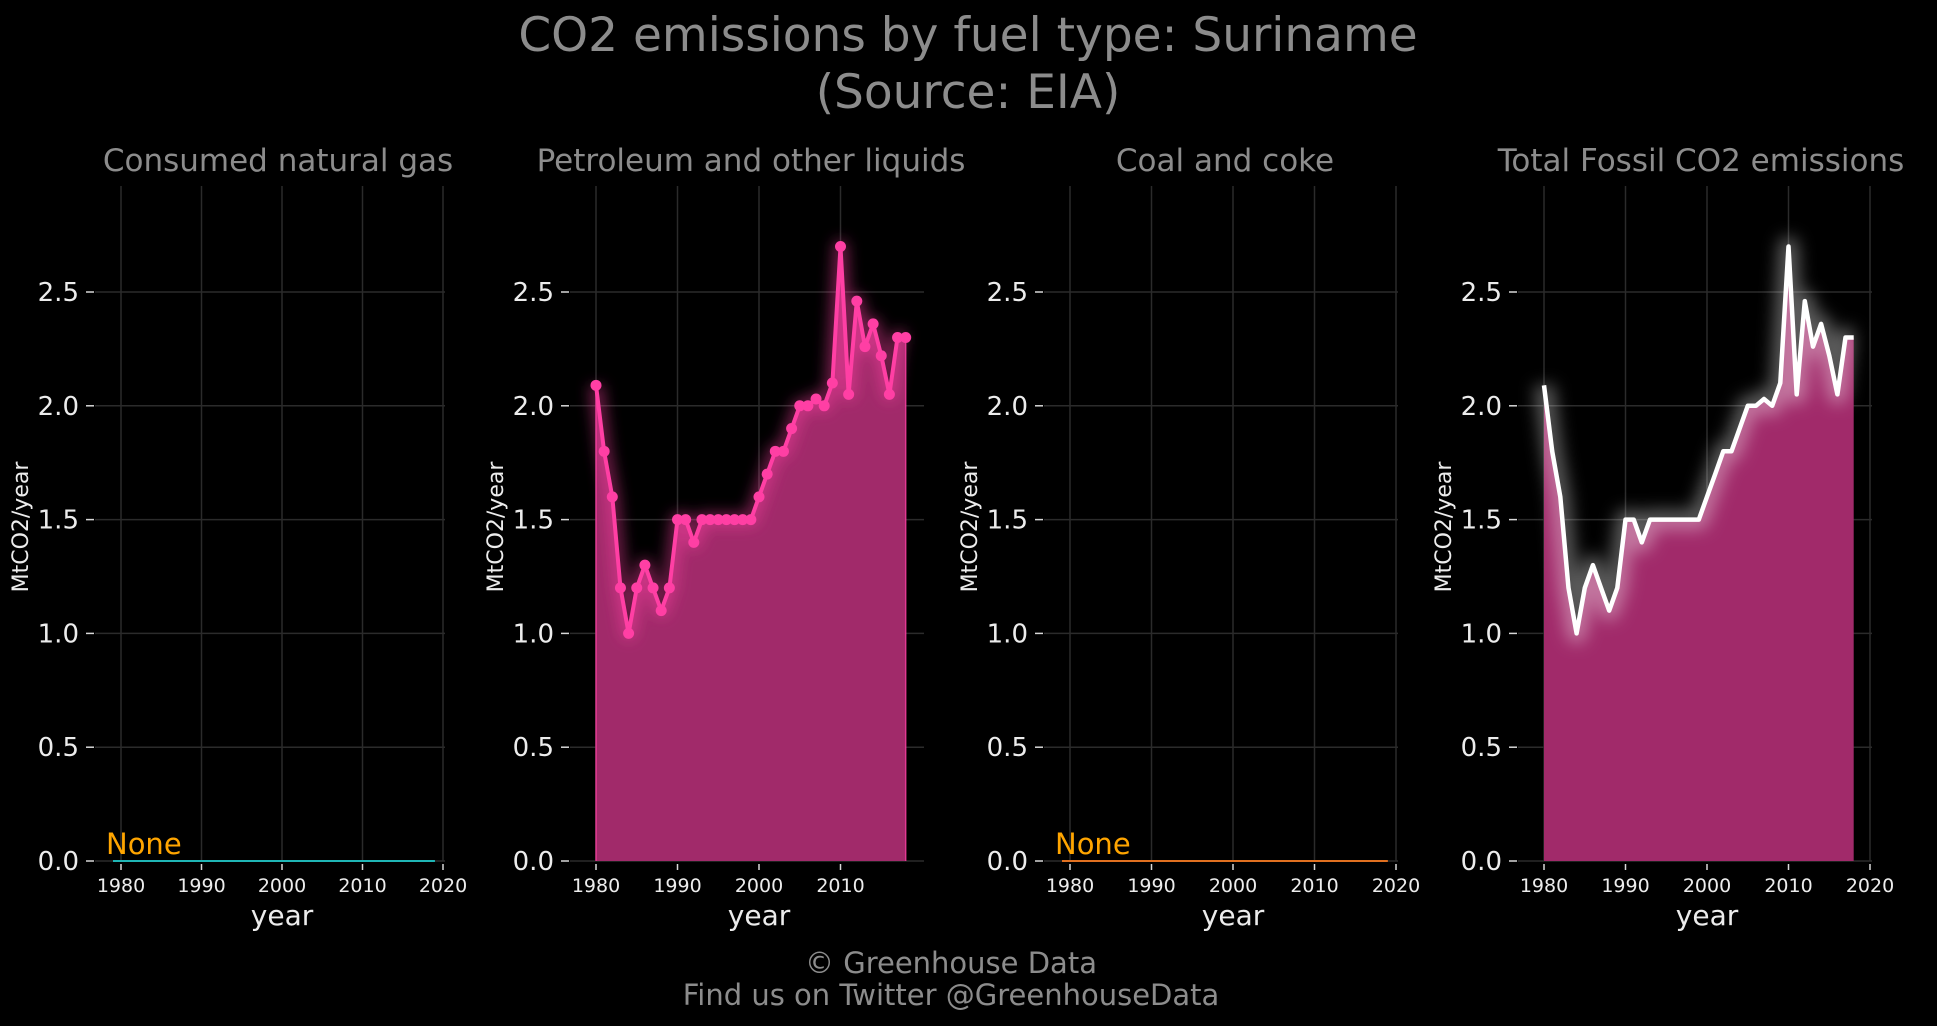  I want to click on footer-twitter: Find us on Twitter @GreenhouseData, so click(951, 995).